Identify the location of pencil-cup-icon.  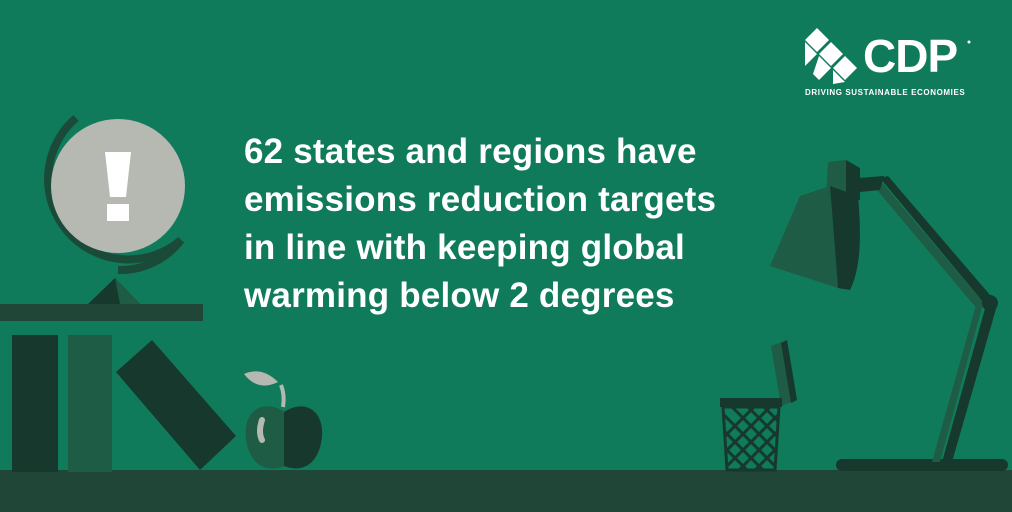
(758, 406).